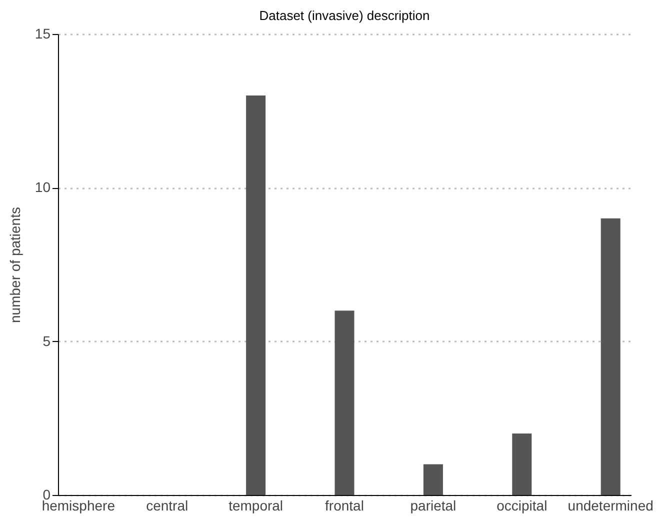  Describe the element at coordinates (611, 506) in the screenshot. I see `x-tick-label: undetermined` at that location.